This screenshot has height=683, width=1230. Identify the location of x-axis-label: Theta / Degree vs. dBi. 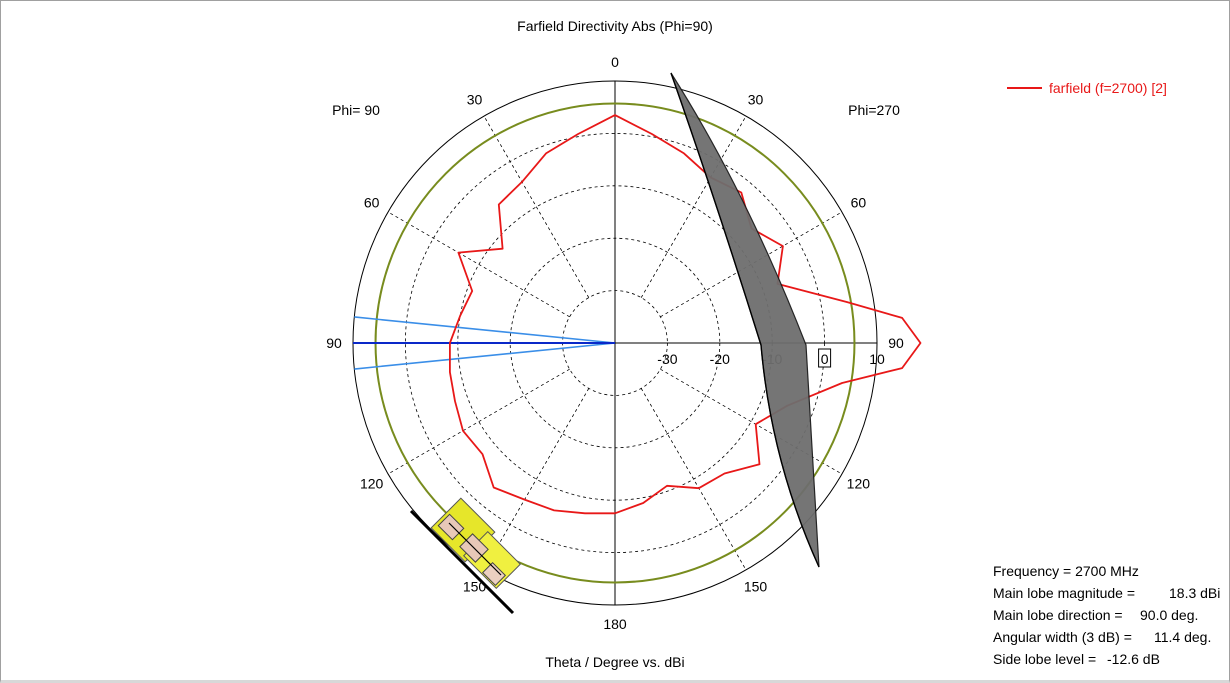
(614, 662).